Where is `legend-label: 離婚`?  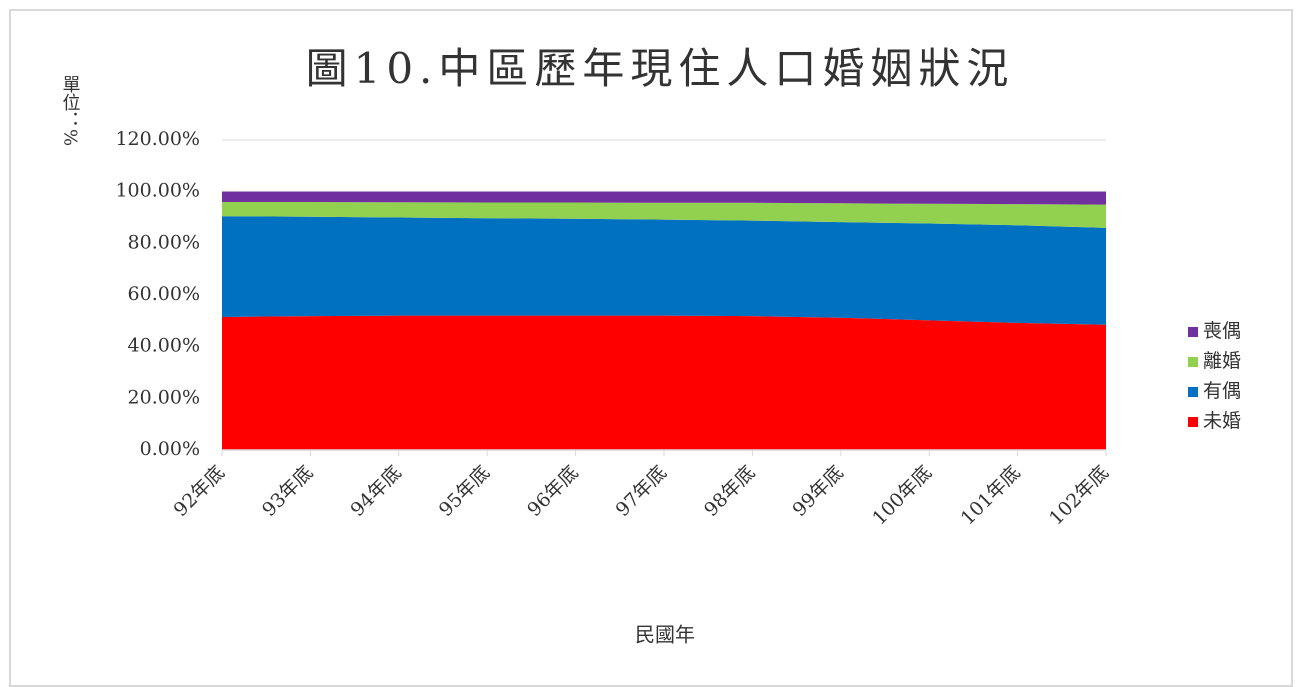
legend-label: 離婚 is located at coordinates (1222, 361).